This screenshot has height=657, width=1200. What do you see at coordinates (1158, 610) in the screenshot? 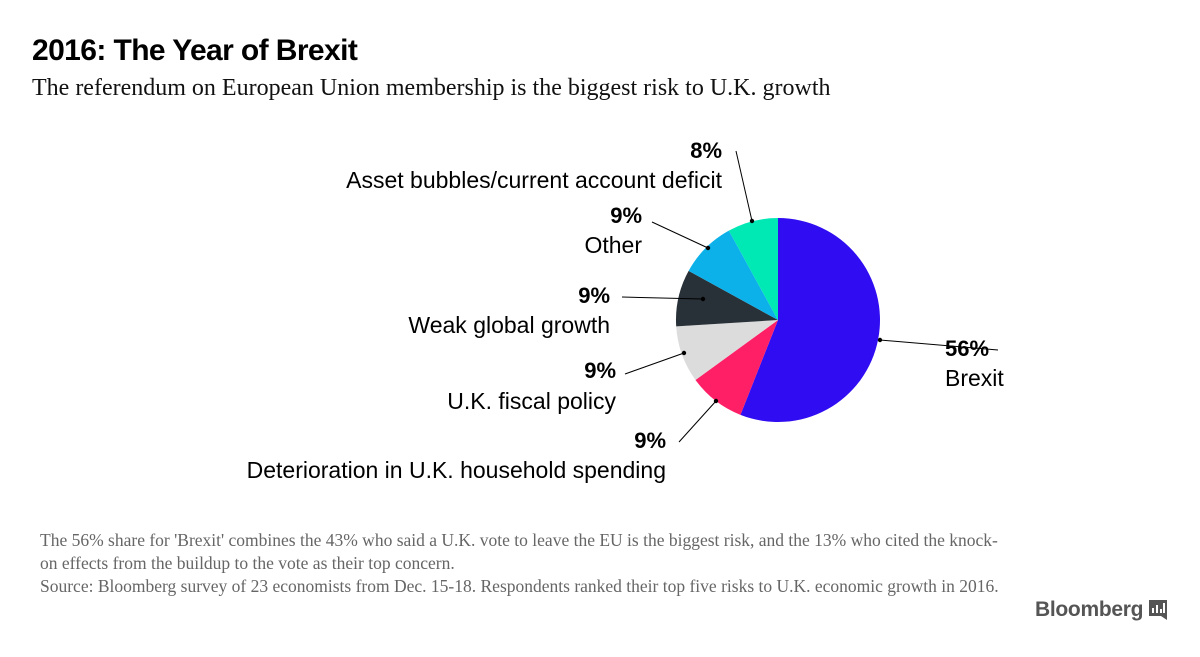
I see `bar-chart-icon` at bounding box center [1158, 610].